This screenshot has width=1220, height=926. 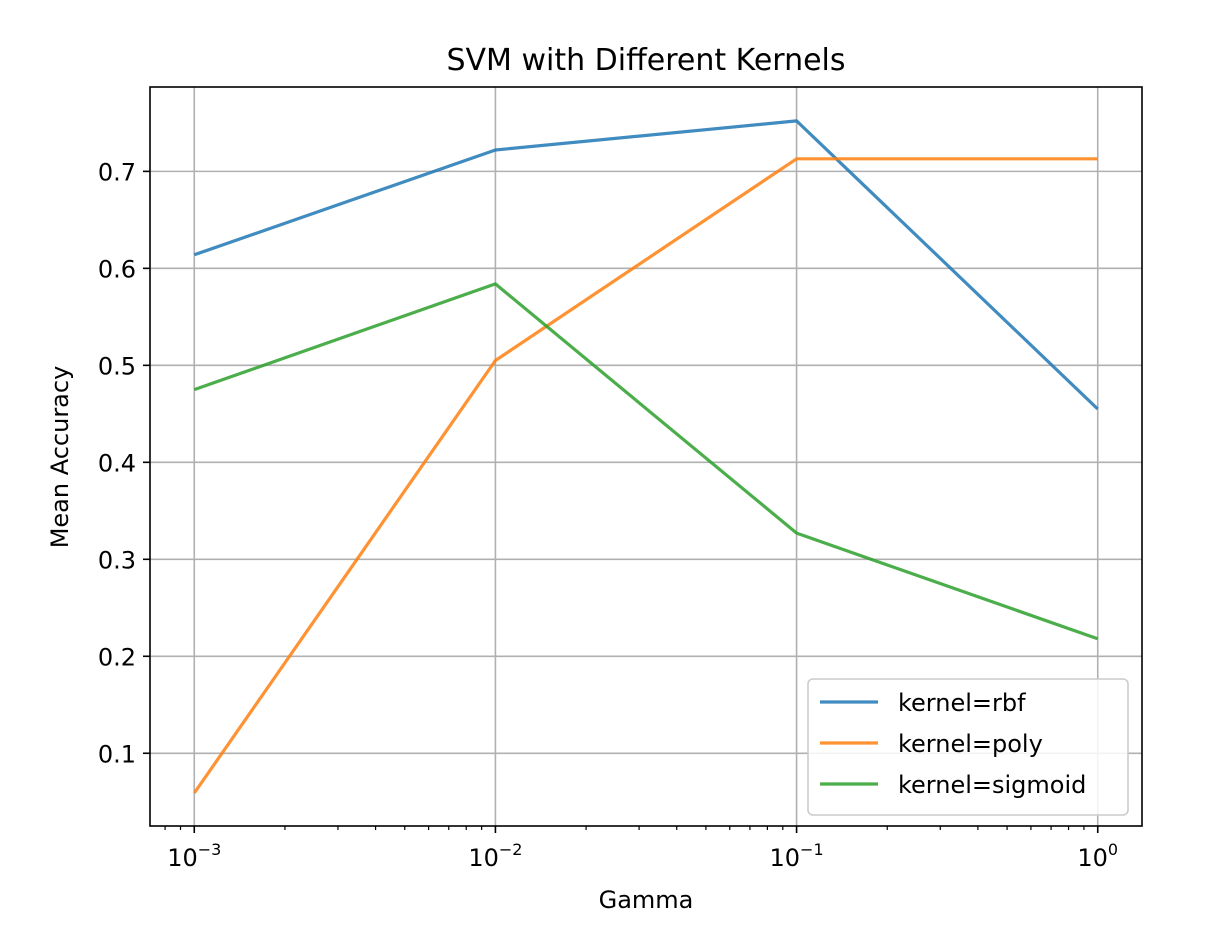 What do you see at coordinates (194, 856) in the screenshot?
I see `x-tick-label: 10⁻³` at bounding box center [194, 856].